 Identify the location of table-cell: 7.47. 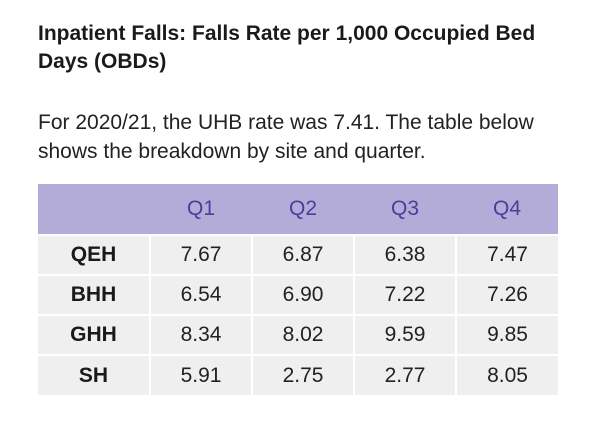
(507, 255).